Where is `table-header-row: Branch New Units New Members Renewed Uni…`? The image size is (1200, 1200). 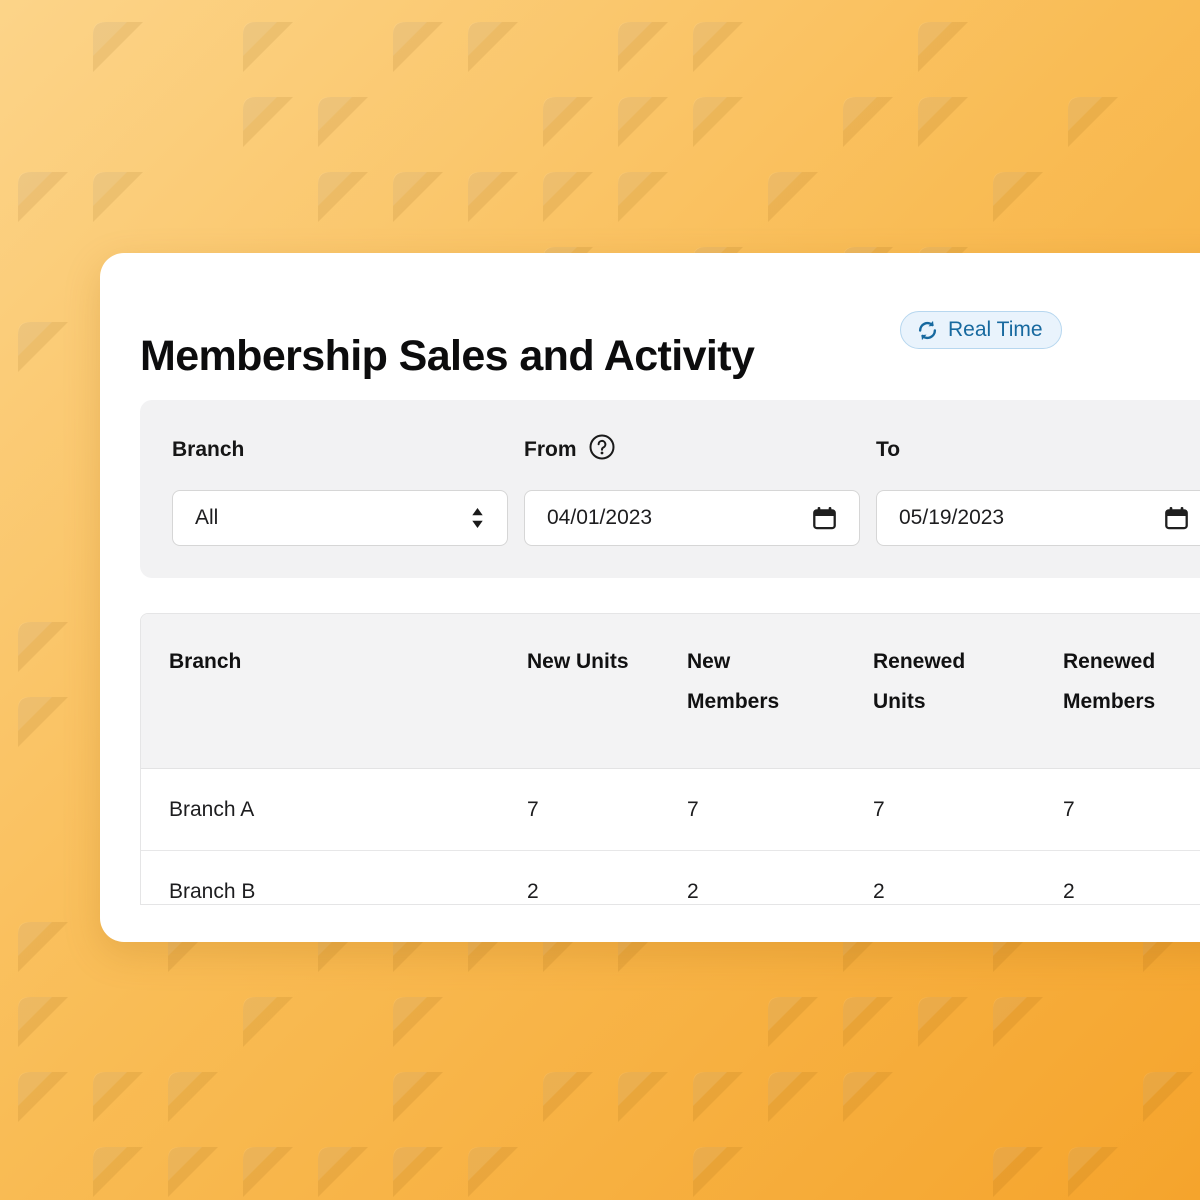 table-header-row: Branch New Units New Members Renewed Uni… is located at coordinates (670, 691).